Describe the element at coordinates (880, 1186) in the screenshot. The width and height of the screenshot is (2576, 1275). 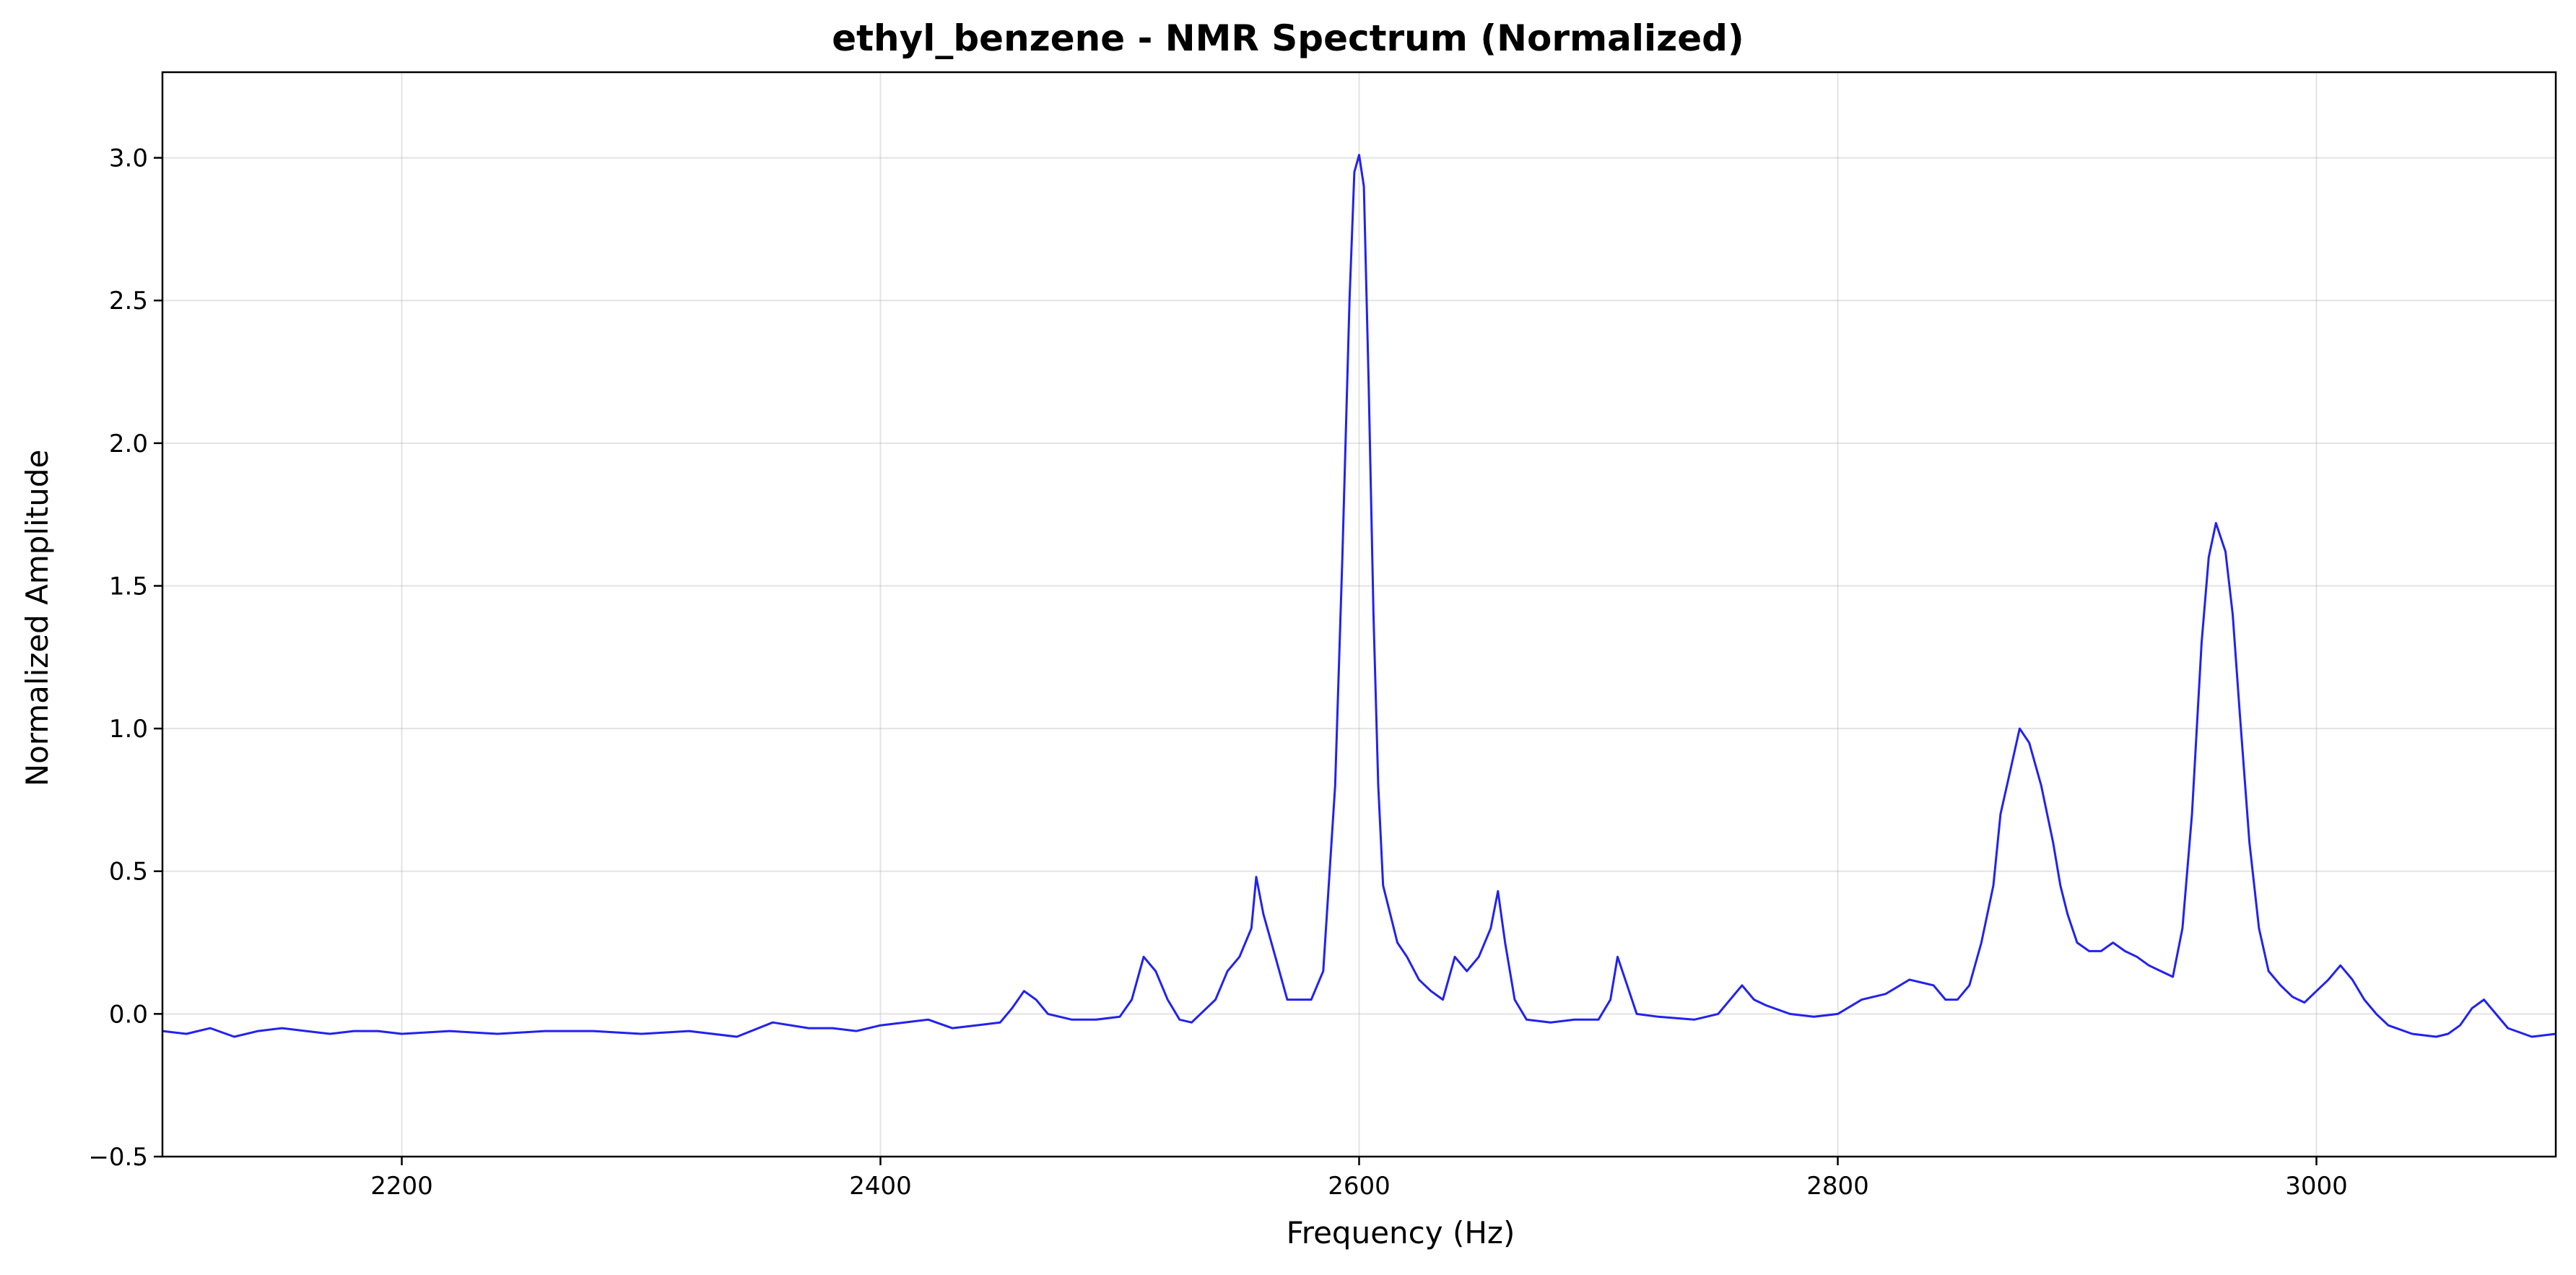
I see `x-tick-label: 2400` at that location.